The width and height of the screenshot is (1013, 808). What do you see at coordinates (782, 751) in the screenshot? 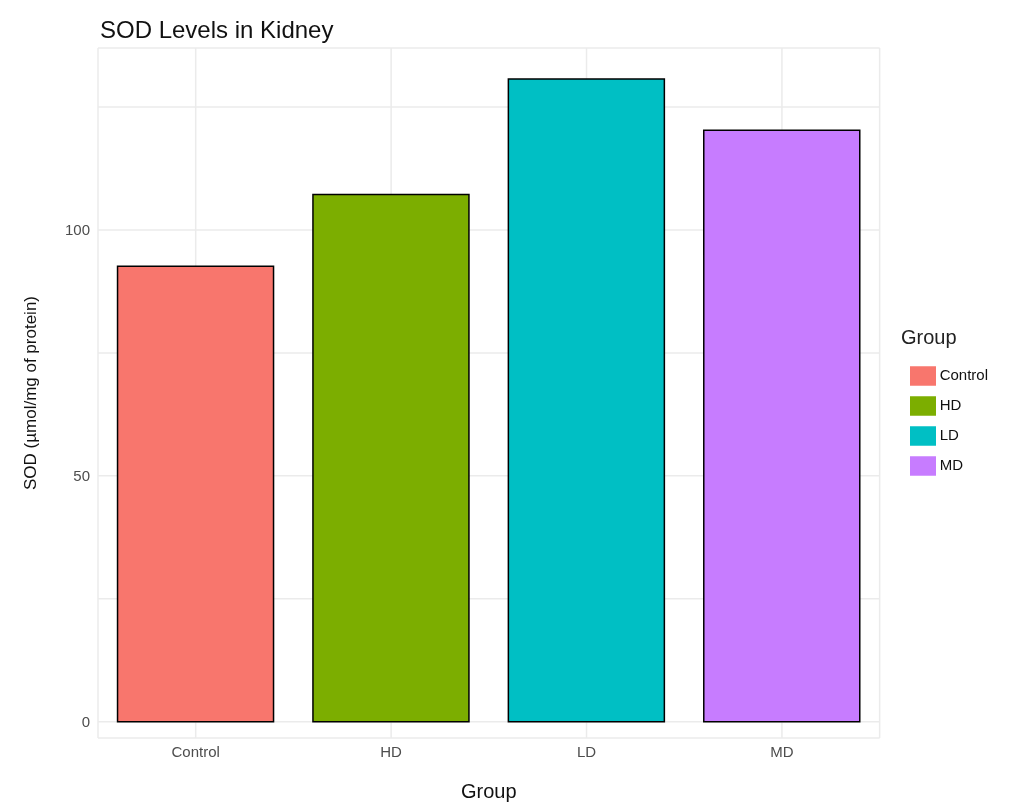
I see `x-tick-label: MD` at bounding box center [782, 751].